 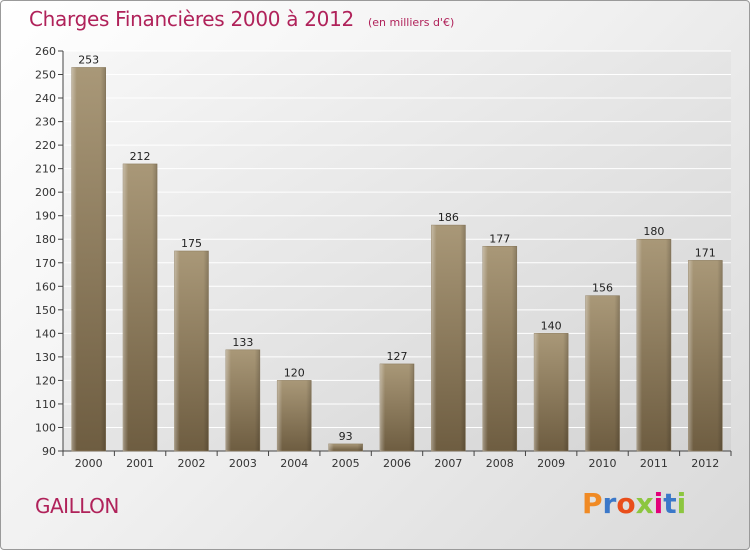 I want to click on y-tick-label: 160, so click(x=45, y=286).